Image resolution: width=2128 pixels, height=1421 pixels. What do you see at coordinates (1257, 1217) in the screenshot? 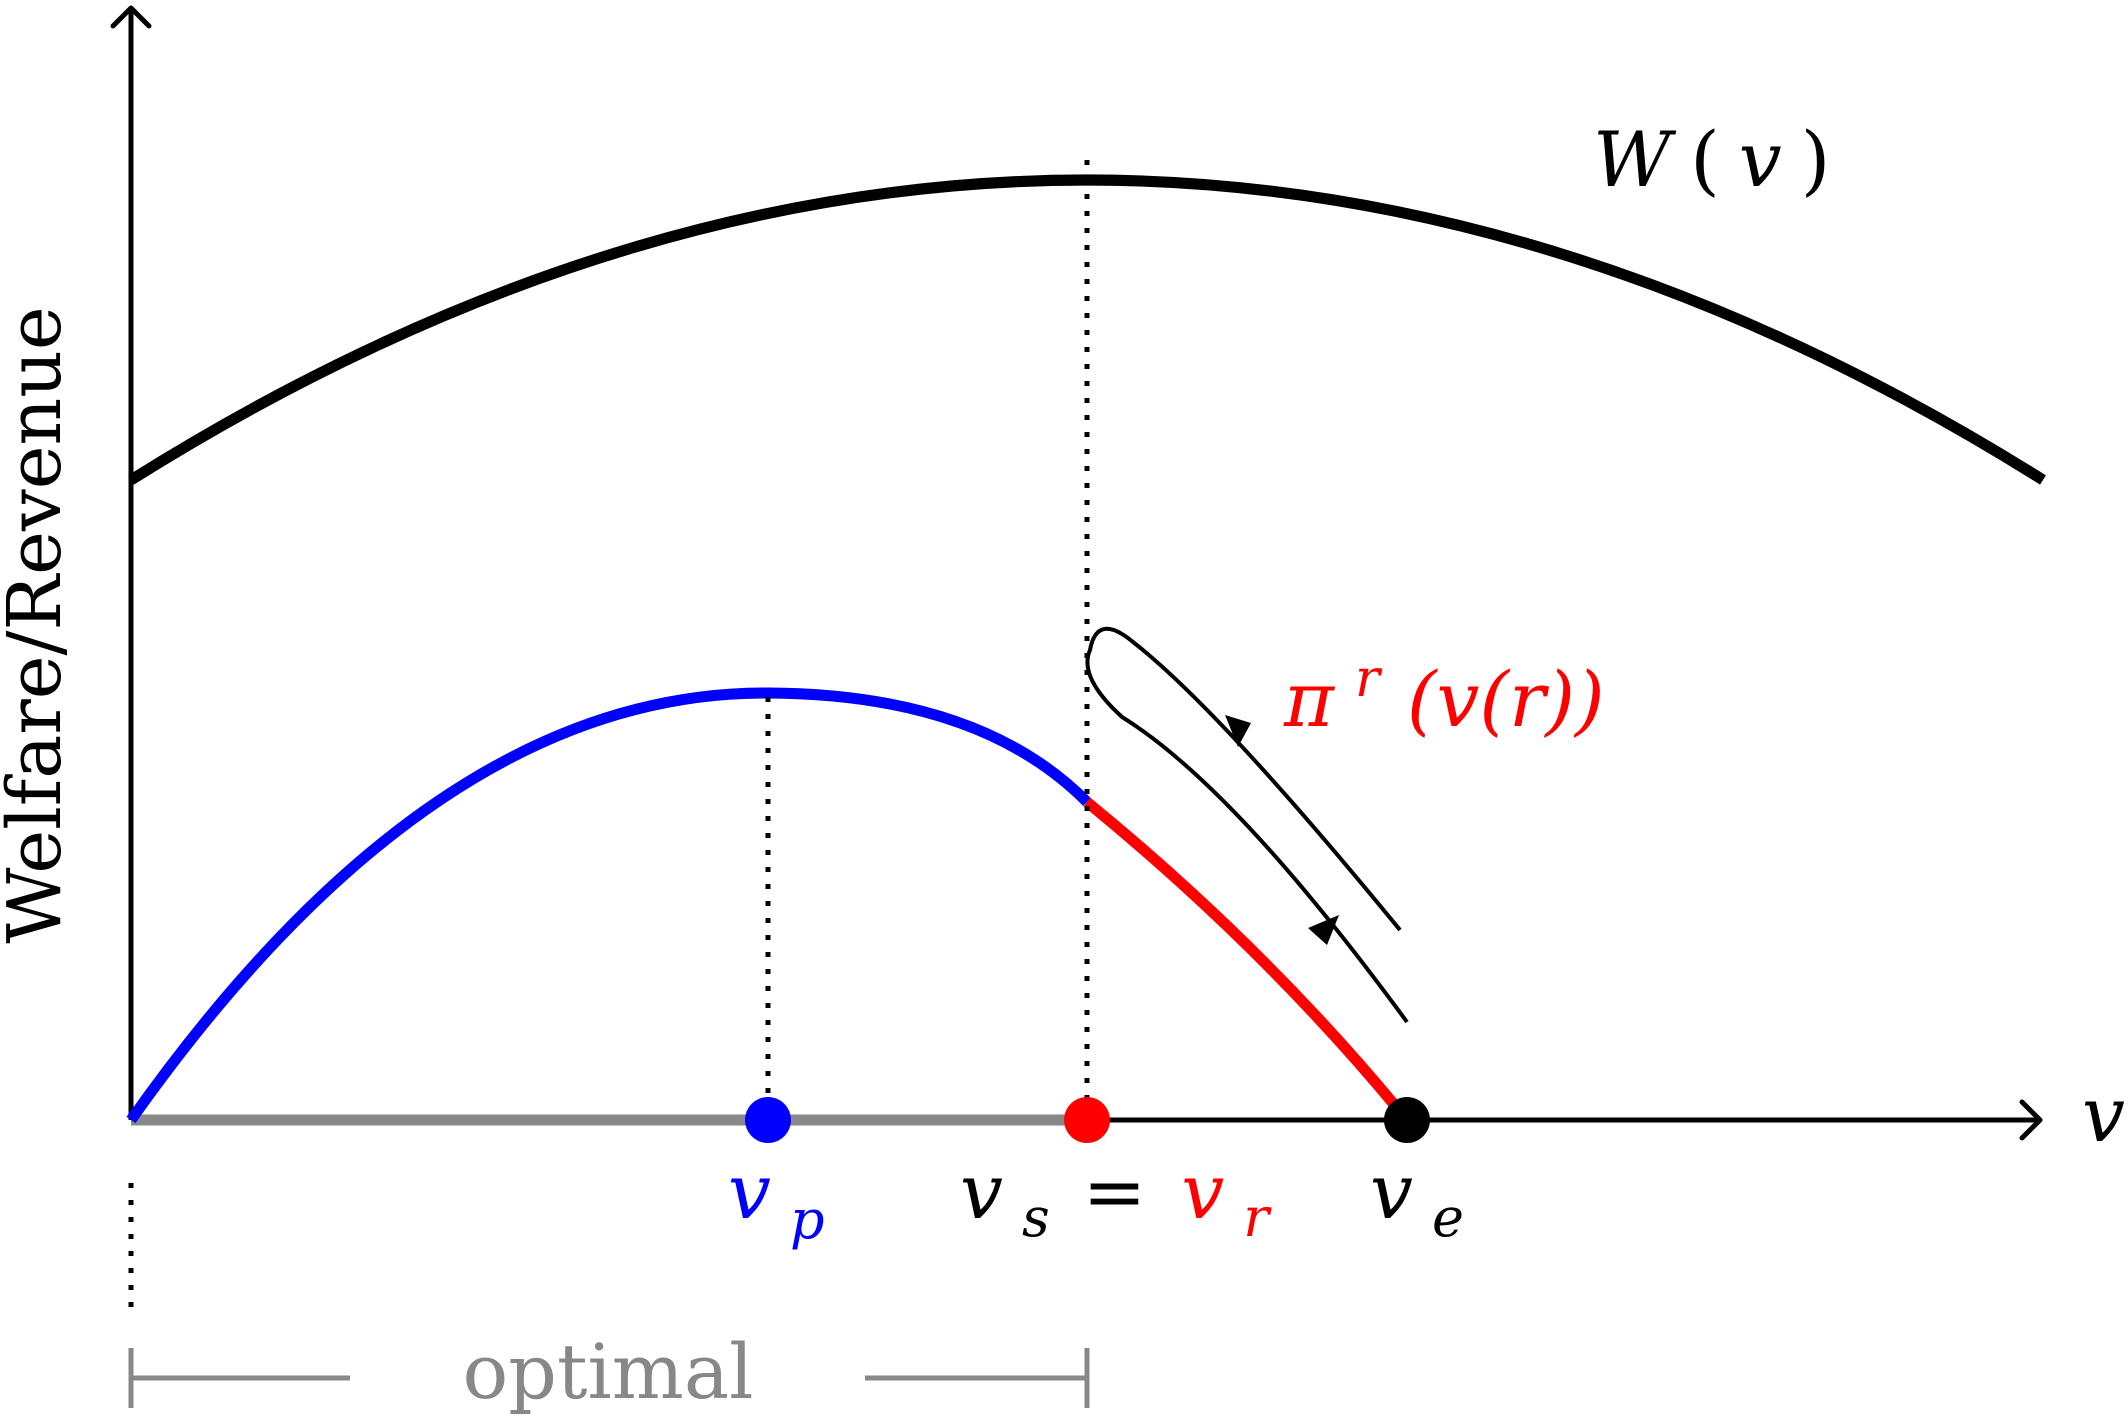
I see `vr-sub: r` at bounding box center [1257, 1217].